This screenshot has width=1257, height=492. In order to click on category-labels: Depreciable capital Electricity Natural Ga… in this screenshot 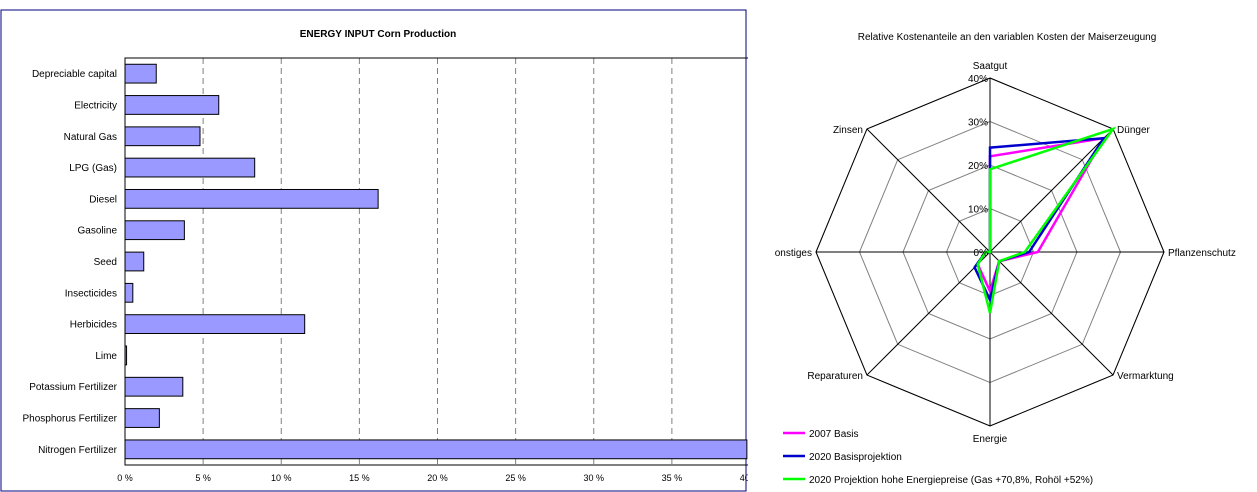, I will do `click(70, 262)`.